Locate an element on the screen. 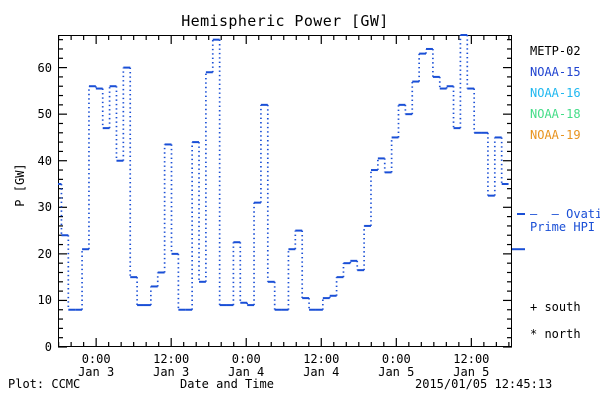 Image resolution: width=600 pixels, height=400 pixels. y-axis-tick-label: 50 is located at coordinates (44, 114).